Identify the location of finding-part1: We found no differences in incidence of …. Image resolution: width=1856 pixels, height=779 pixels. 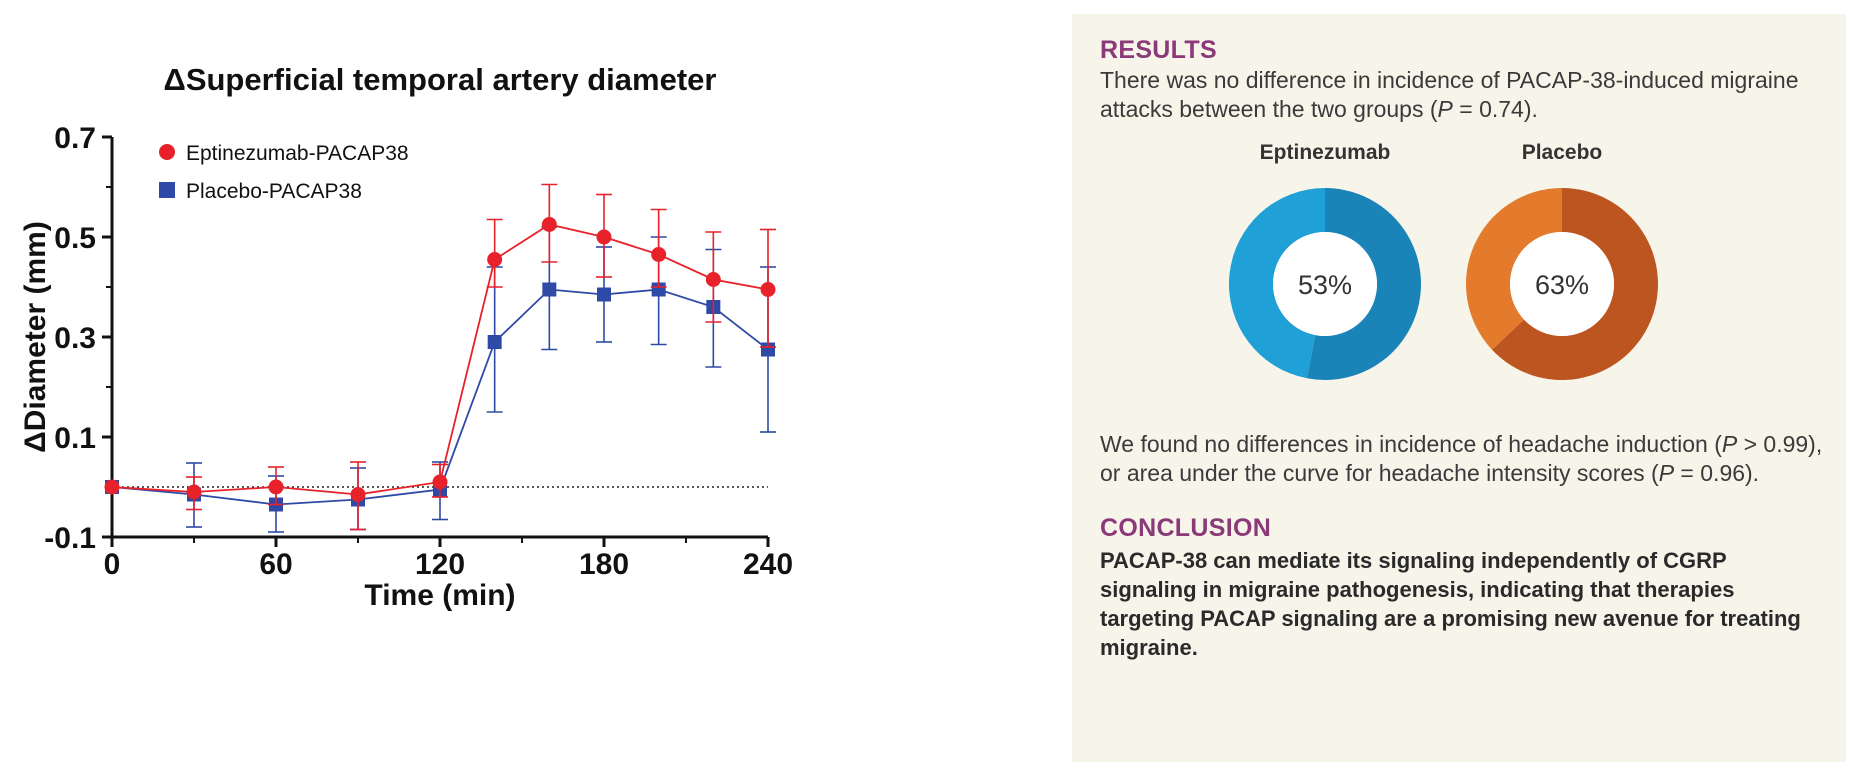
(1411, 444).